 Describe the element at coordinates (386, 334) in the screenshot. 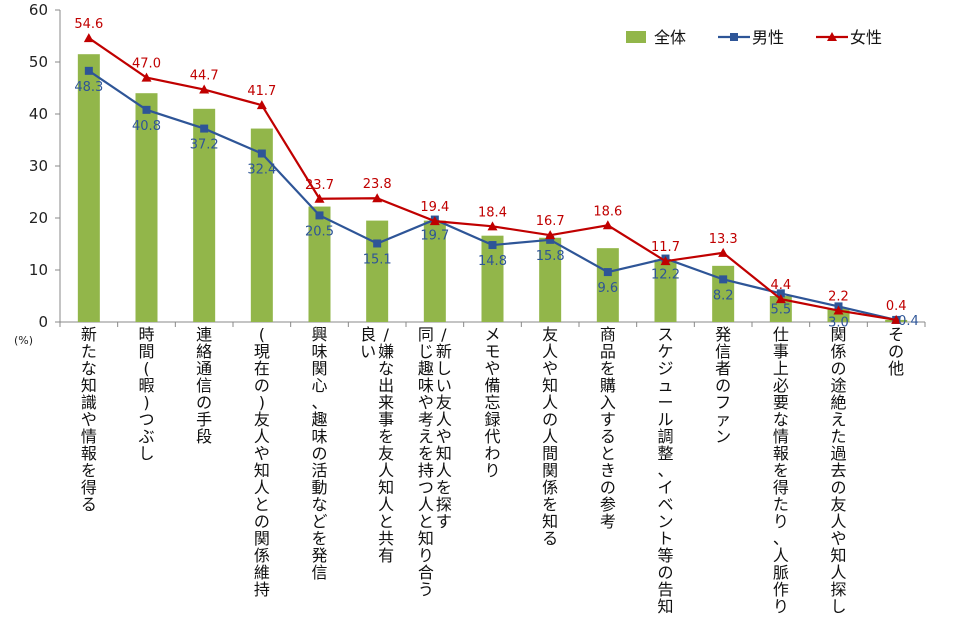

I see `category-char: /` at that location.